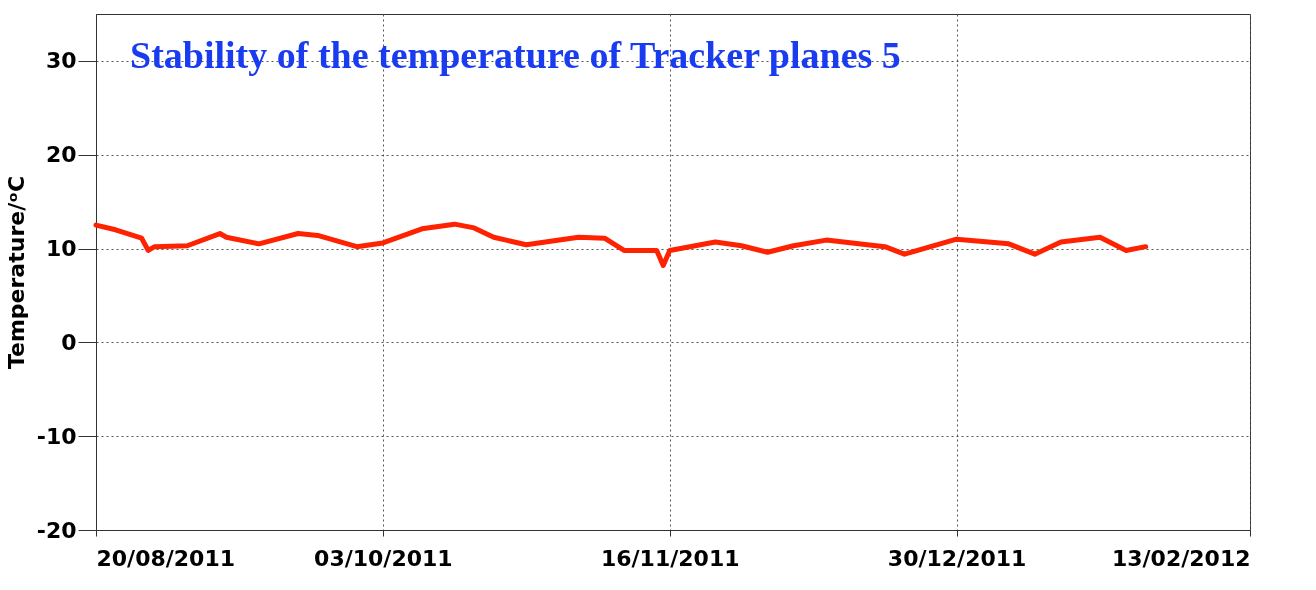 Image resolution: width=1316 pixels, height=590 pixels. What do you see at coordinates (69, 342) in the screenshot?
I see `y-tick-label: 0` at bounding box center [69, 342].